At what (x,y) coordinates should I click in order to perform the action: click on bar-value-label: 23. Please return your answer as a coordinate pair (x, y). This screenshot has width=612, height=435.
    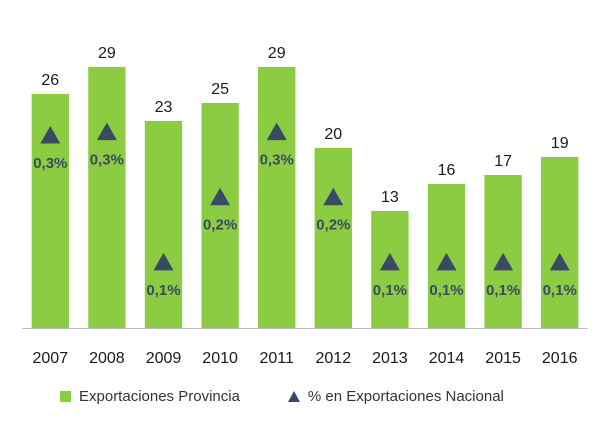
    Looking at the image, I should click on (164, 107).